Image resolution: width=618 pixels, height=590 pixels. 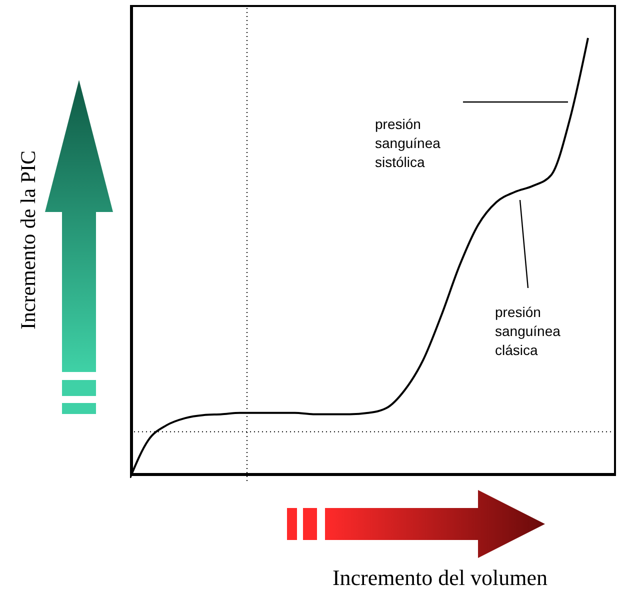 What do you see at coordinates (28, 240) in the screenshot?
I see `y-axis-title: Incremento de la PIC` at bounding box center [28, 240].